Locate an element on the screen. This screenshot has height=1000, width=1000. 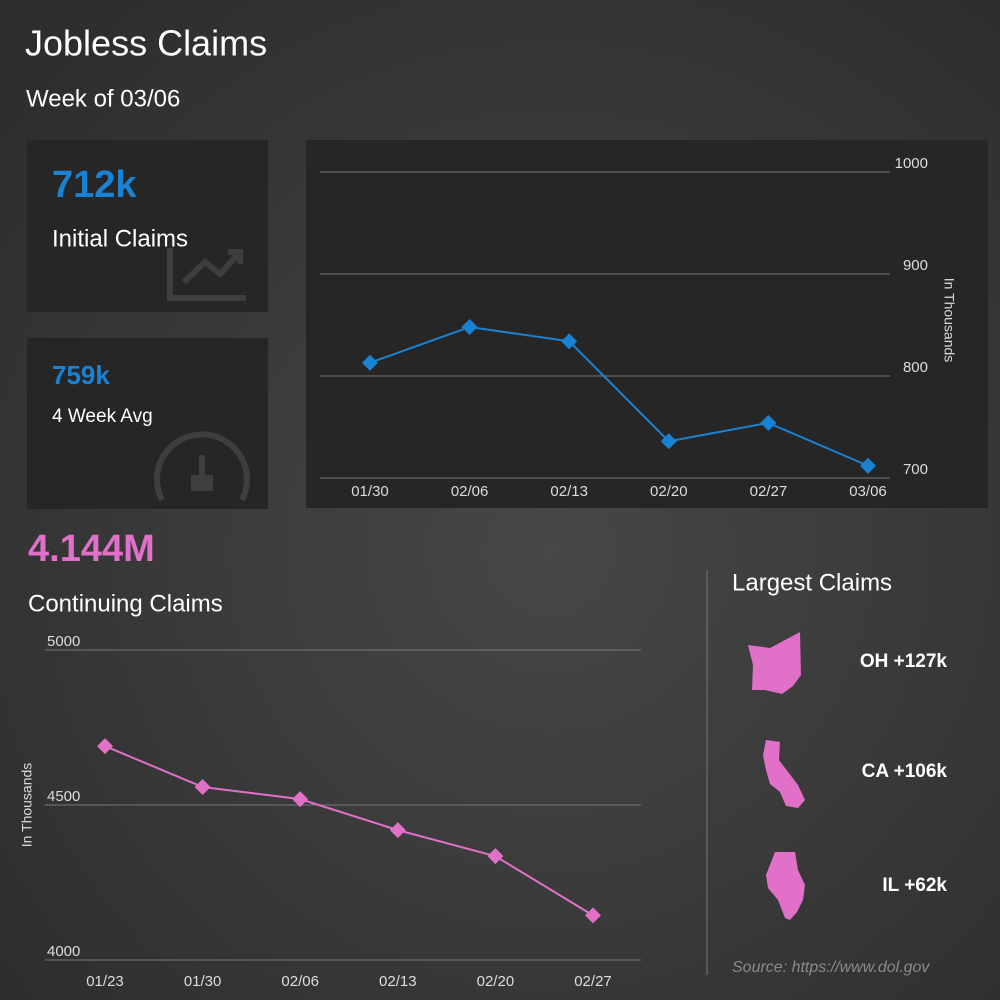
title: Jobless Claims is located at coordinates (146, 43).